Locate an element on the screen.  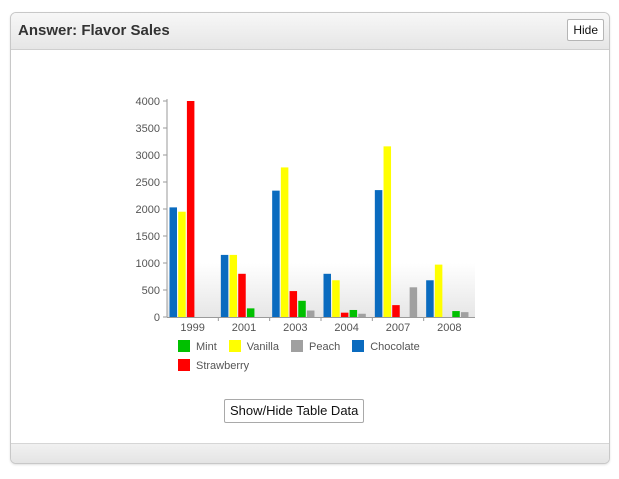
bar-strawberry-2007 is located at coordinates (396, 311).